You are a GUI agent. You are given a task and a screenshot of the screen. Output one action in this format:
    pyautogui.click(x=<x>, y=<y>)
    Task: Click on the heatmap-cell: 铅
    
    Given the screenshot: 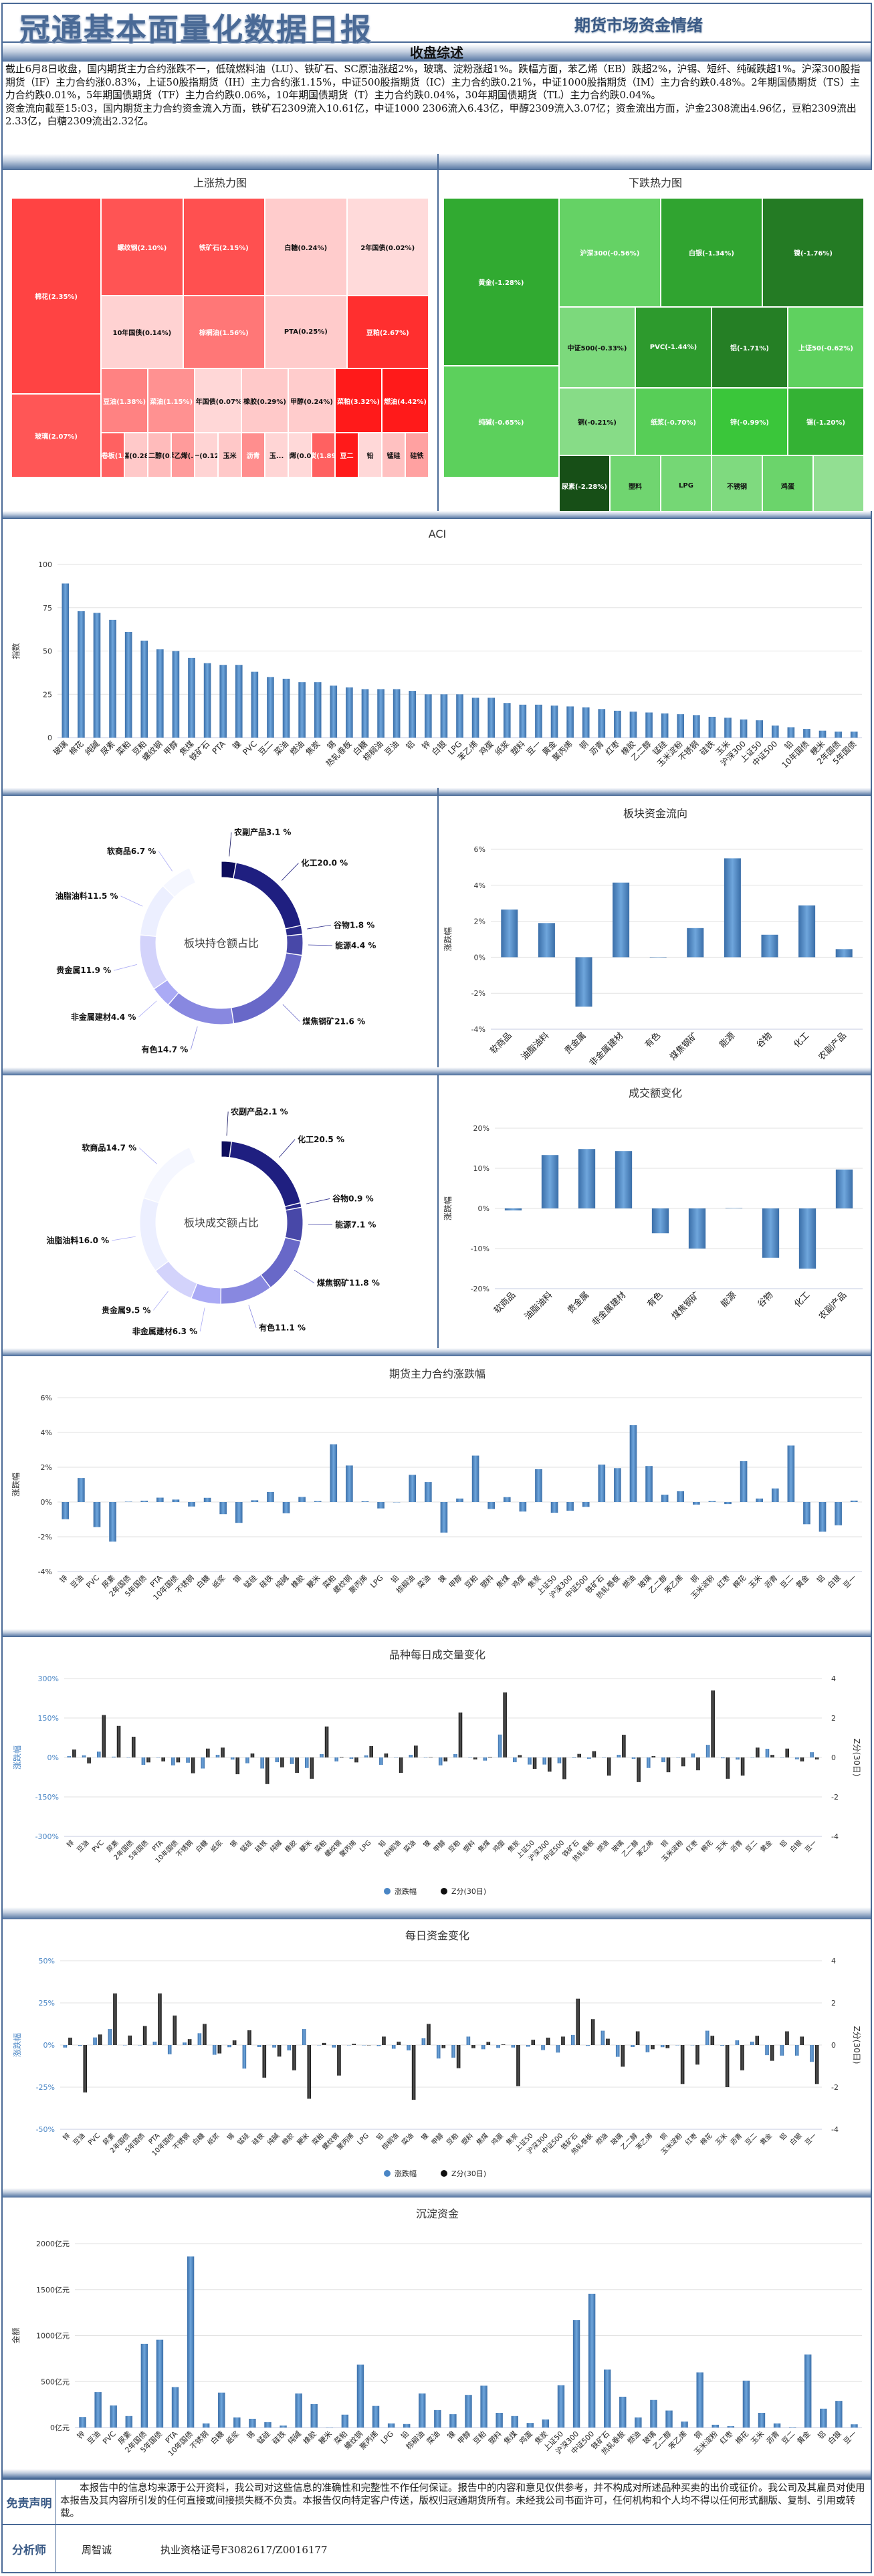 What is the action you would take?
    pyautogui.click(x=370, y=455)
    